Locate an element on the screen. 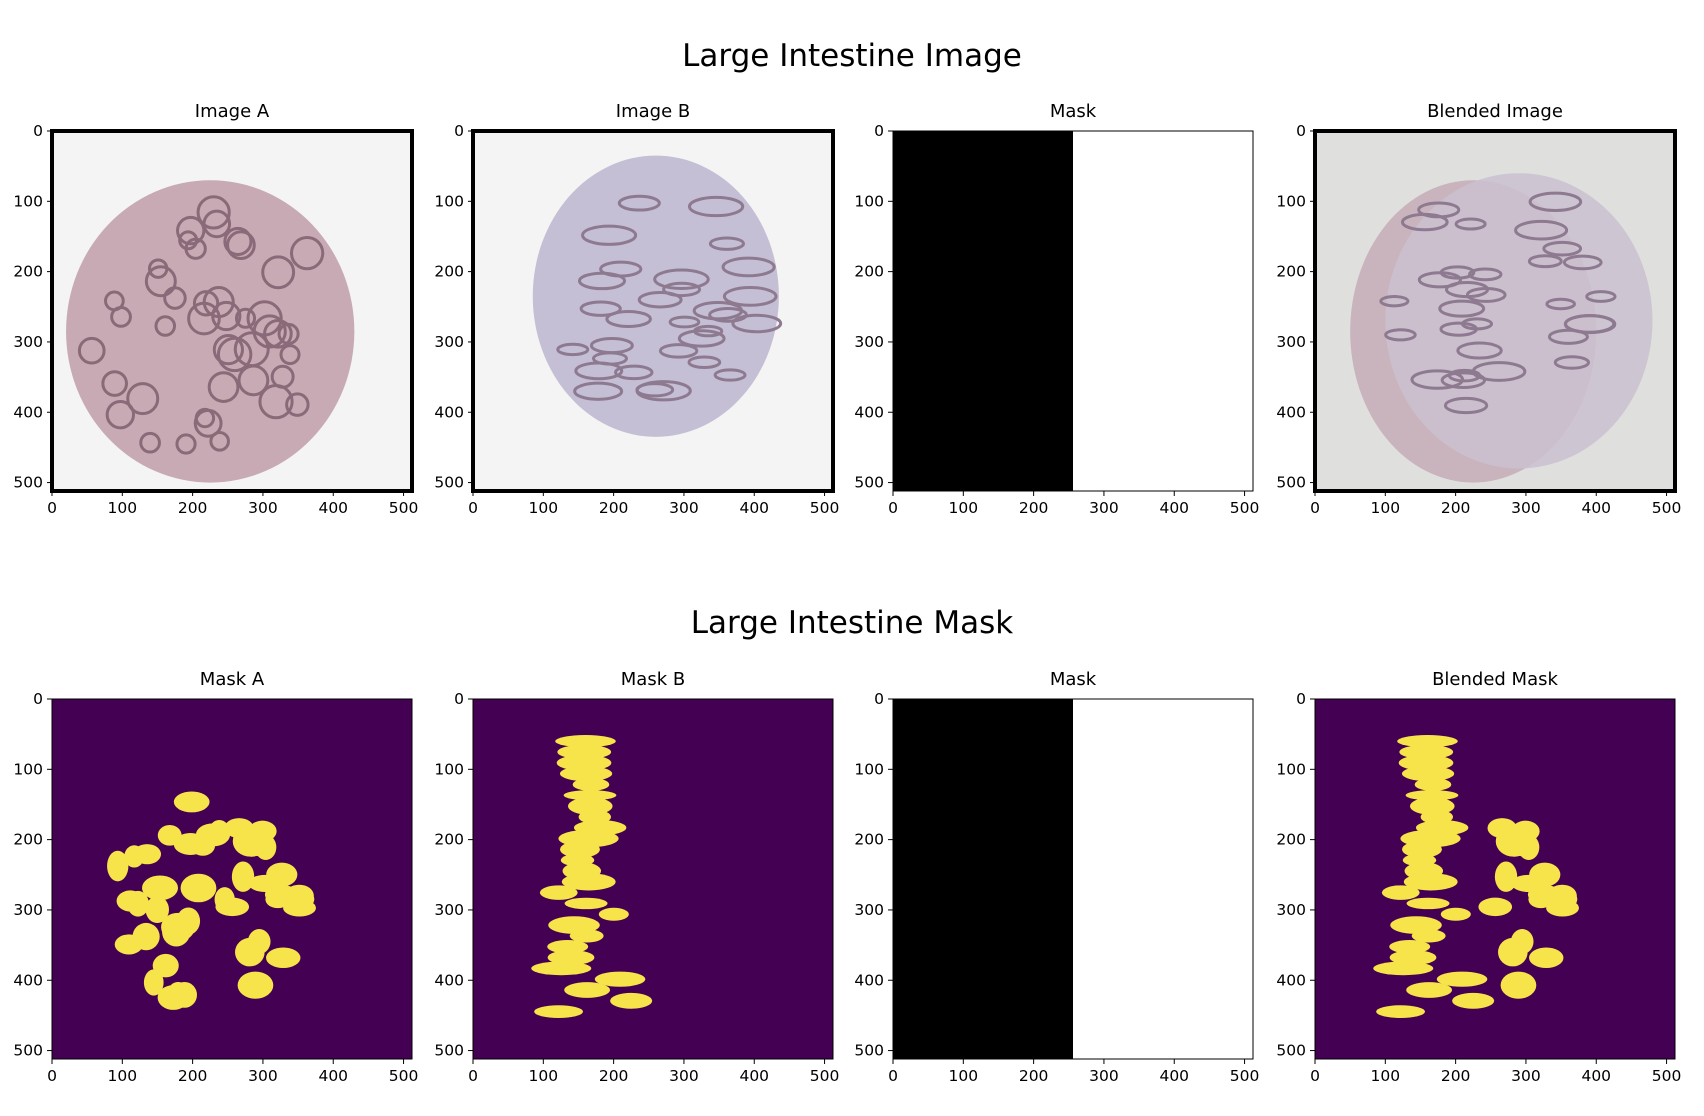 The width and height of the screenshot is (1704, 1116). x-tick-label: 400 is located at coordinates (1596, 508).